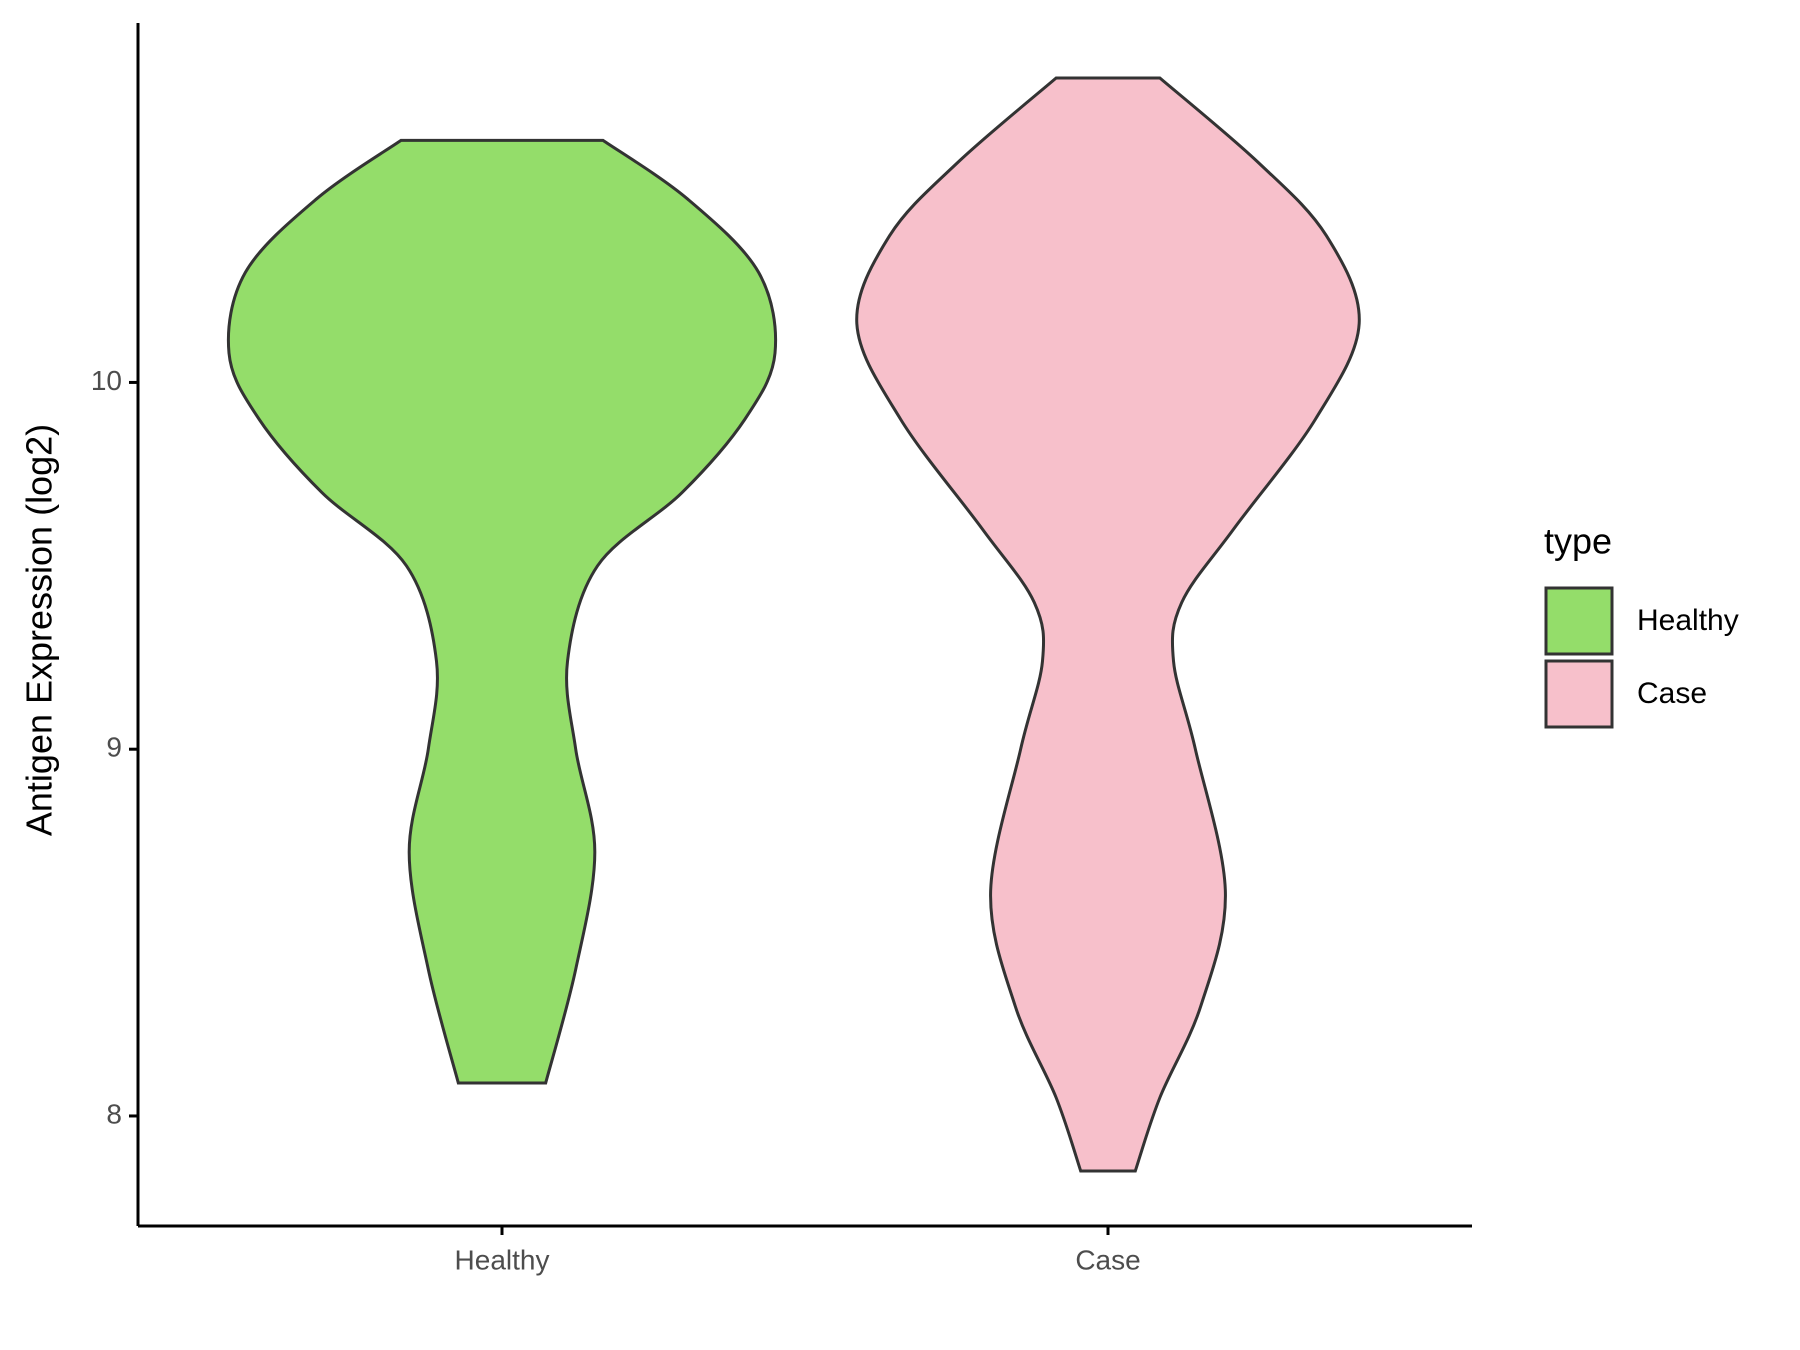 The image size is (1800, 1350). What do you see at coordinates (1107, 1259) in the screenshot?
I see `x-tick-label: Case` at bounding box center [1107, 1259].